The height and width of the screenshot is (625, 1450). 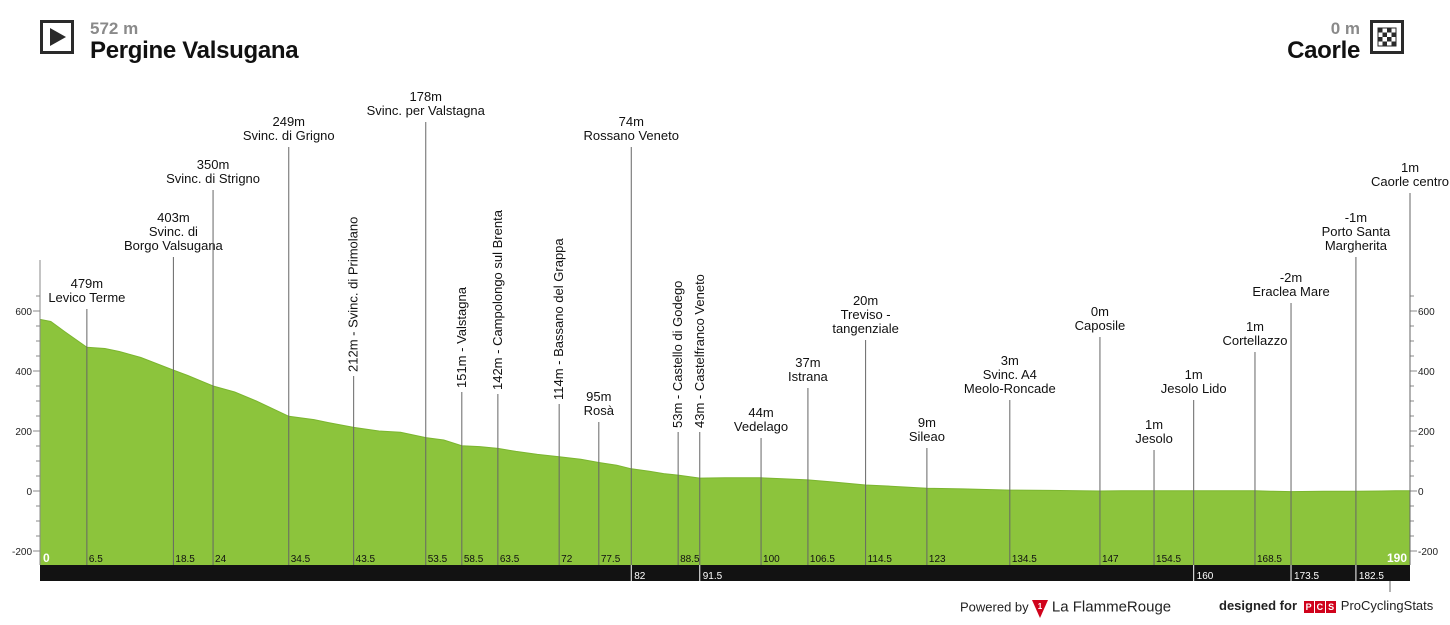 I want to click on waypoint-name: Sileao, so click(x=927, y=436).